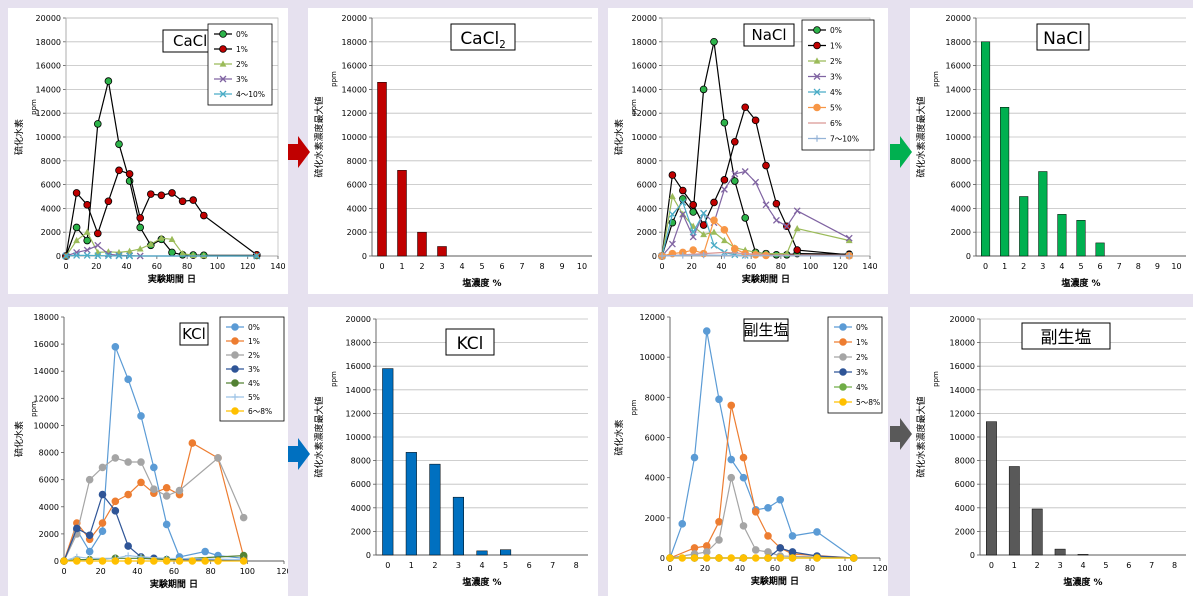 Image resolution: width=1193 pixels, height=596 pixels. Describe the element at coordinates (962, 413) in the screenshot. I see `y-tick-label: 12000` at that location.